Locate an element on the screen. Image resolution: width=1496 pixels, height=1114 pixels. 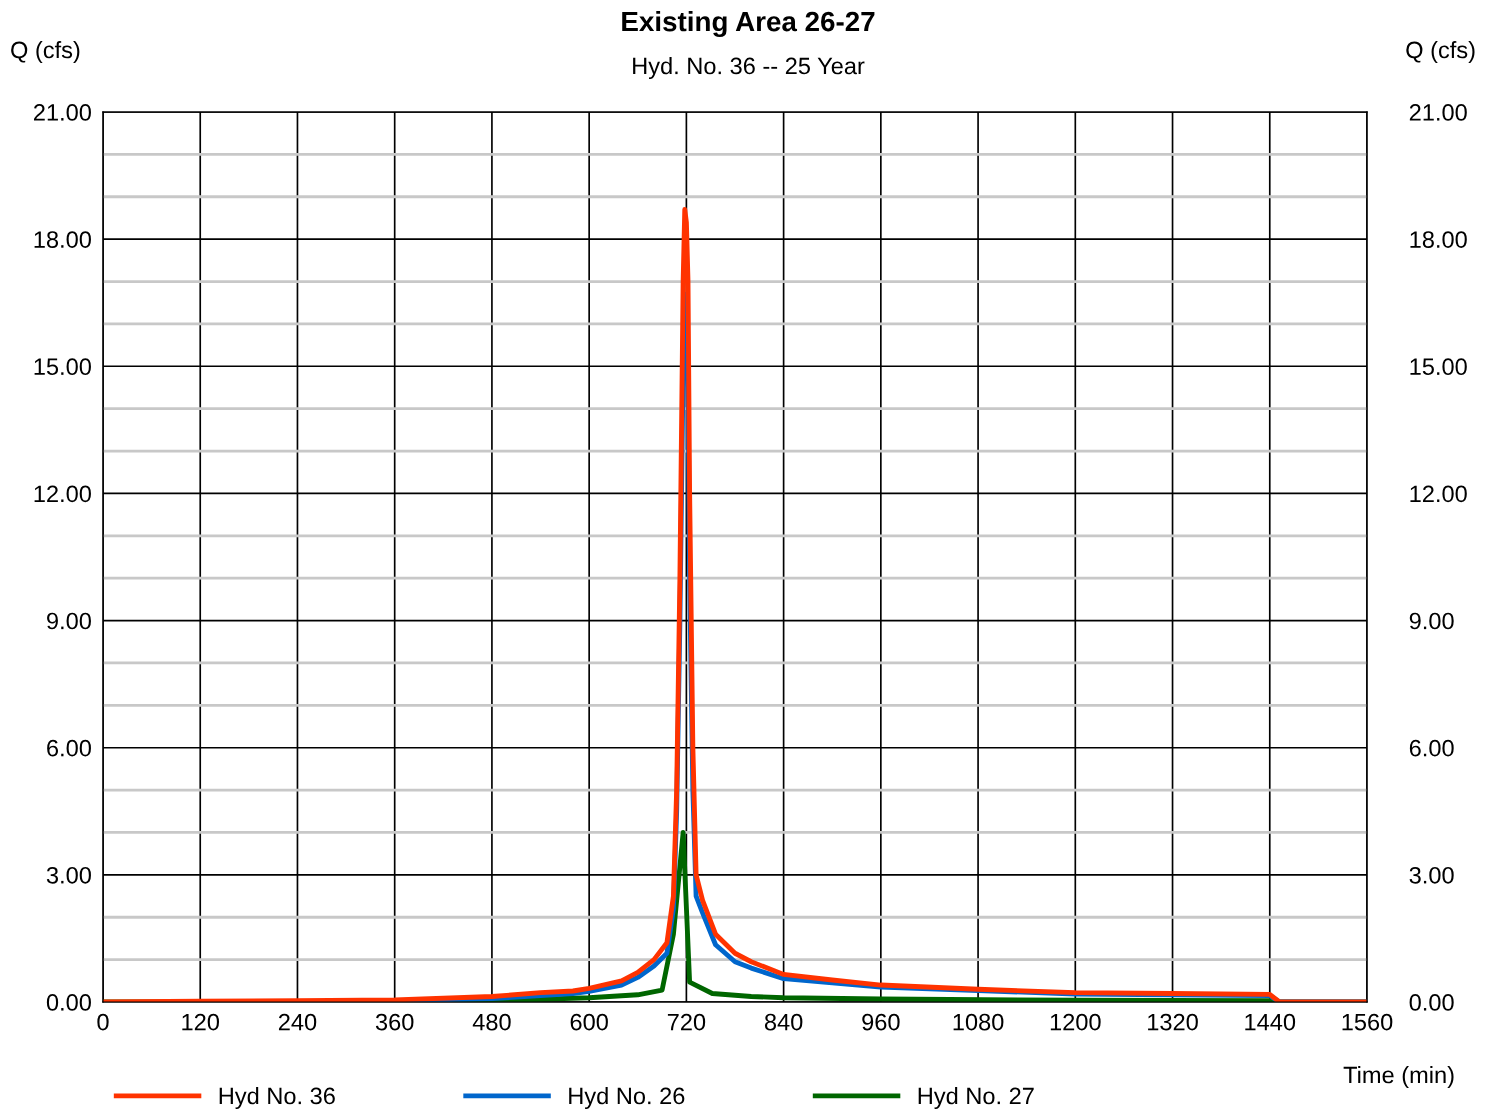
x-tick-label: 1080 is located at coordinates (978, 1022).